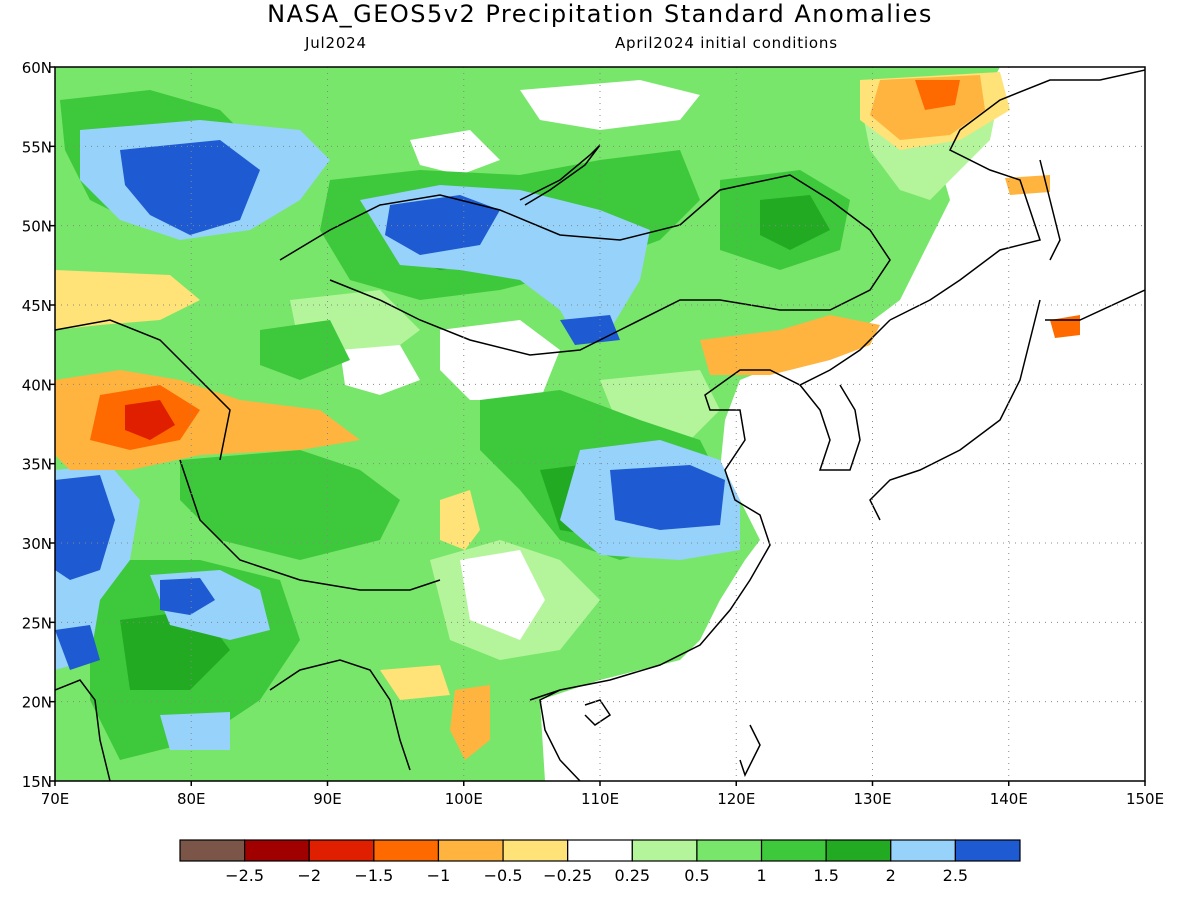  Describe the element at coordinates (336, 43) in the screenshot. I see `forecast-month-label: Jul2024` at that location.